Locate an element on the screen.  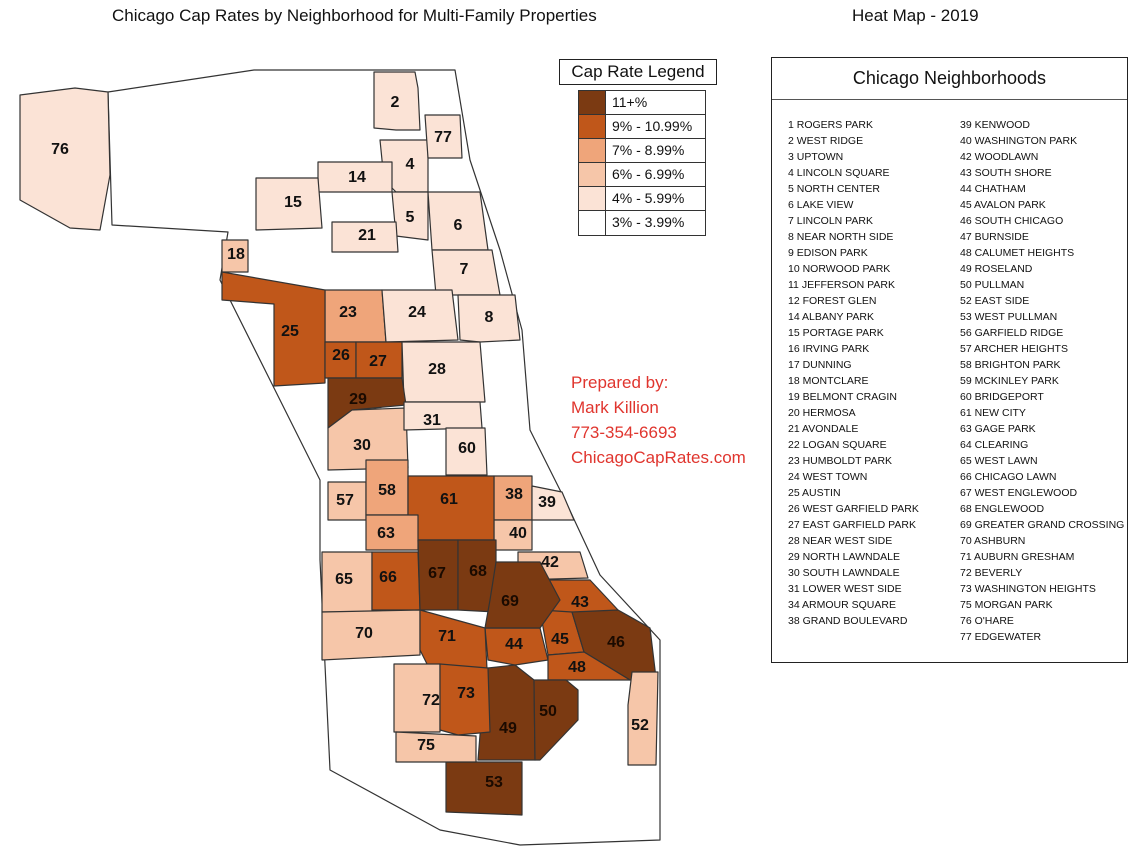
neighborhood-number-label: 53 is located at coordinates (494, 782).